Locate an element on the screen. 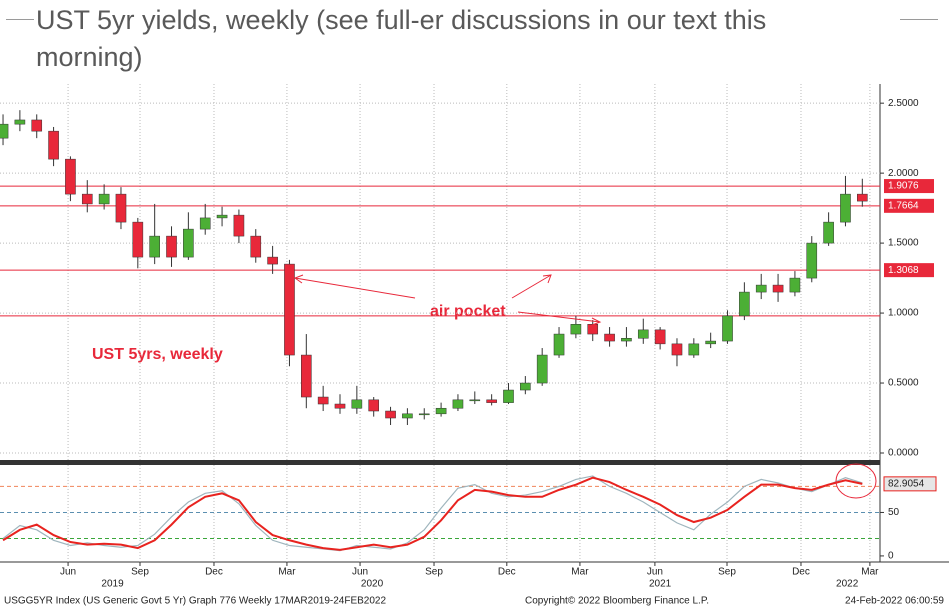 This screenshot has height=609, width=949. y-tick-label: 1.5000 is located at coordinates (903, 243).